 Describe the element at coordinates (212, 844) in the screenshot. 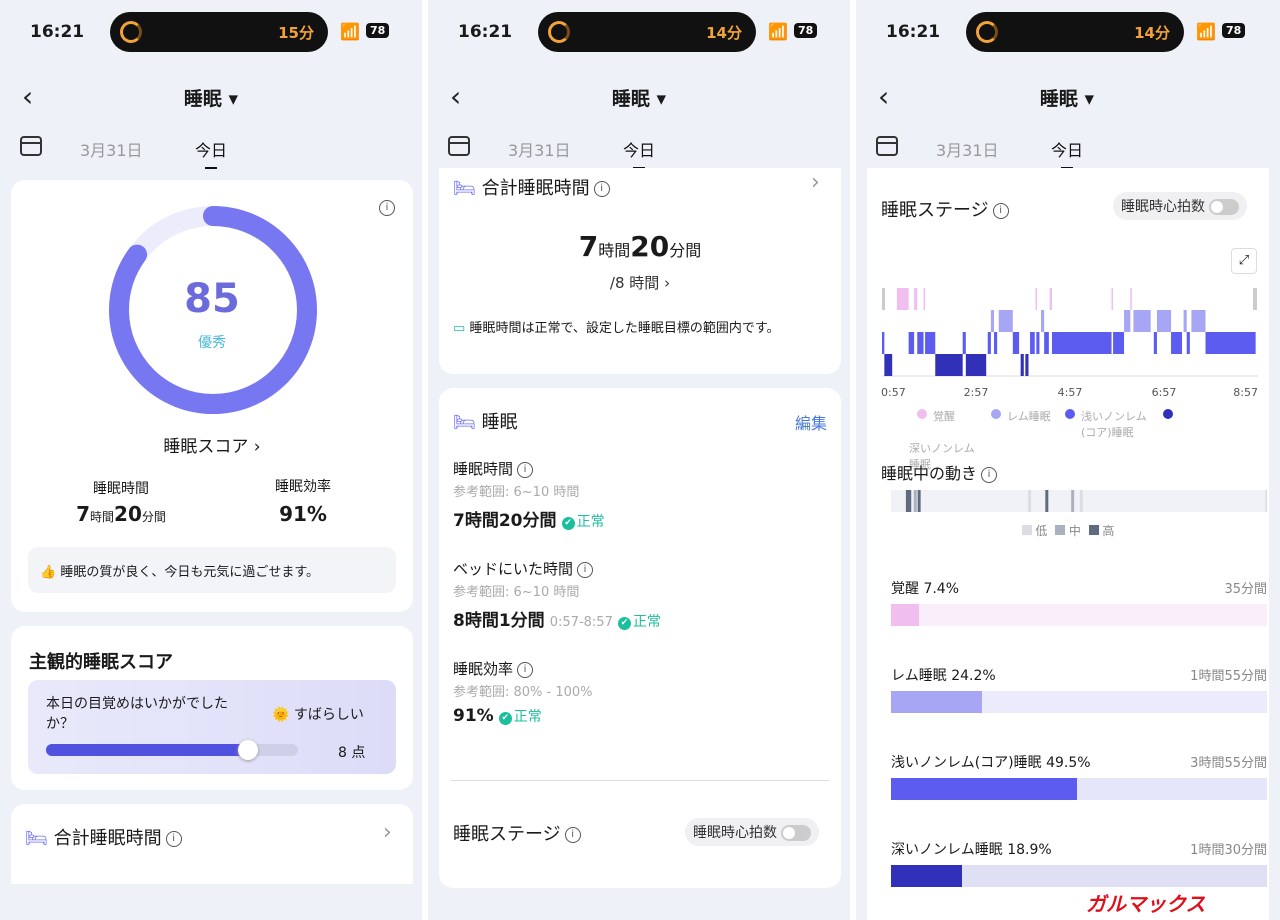

I see `total-sleep-card: 🛏 合計睡眠時間 i ›` at that location.